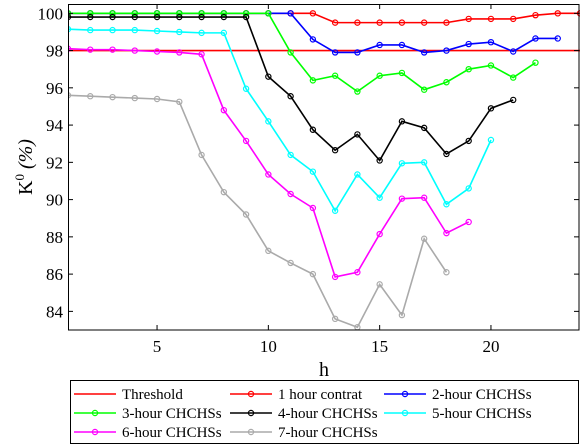 This screenshot has width=580, height=447. What do you see at coordinates (54, 162) in the screenshot?
I see `y-tick-label: 92` at bounding box center [54, 162].